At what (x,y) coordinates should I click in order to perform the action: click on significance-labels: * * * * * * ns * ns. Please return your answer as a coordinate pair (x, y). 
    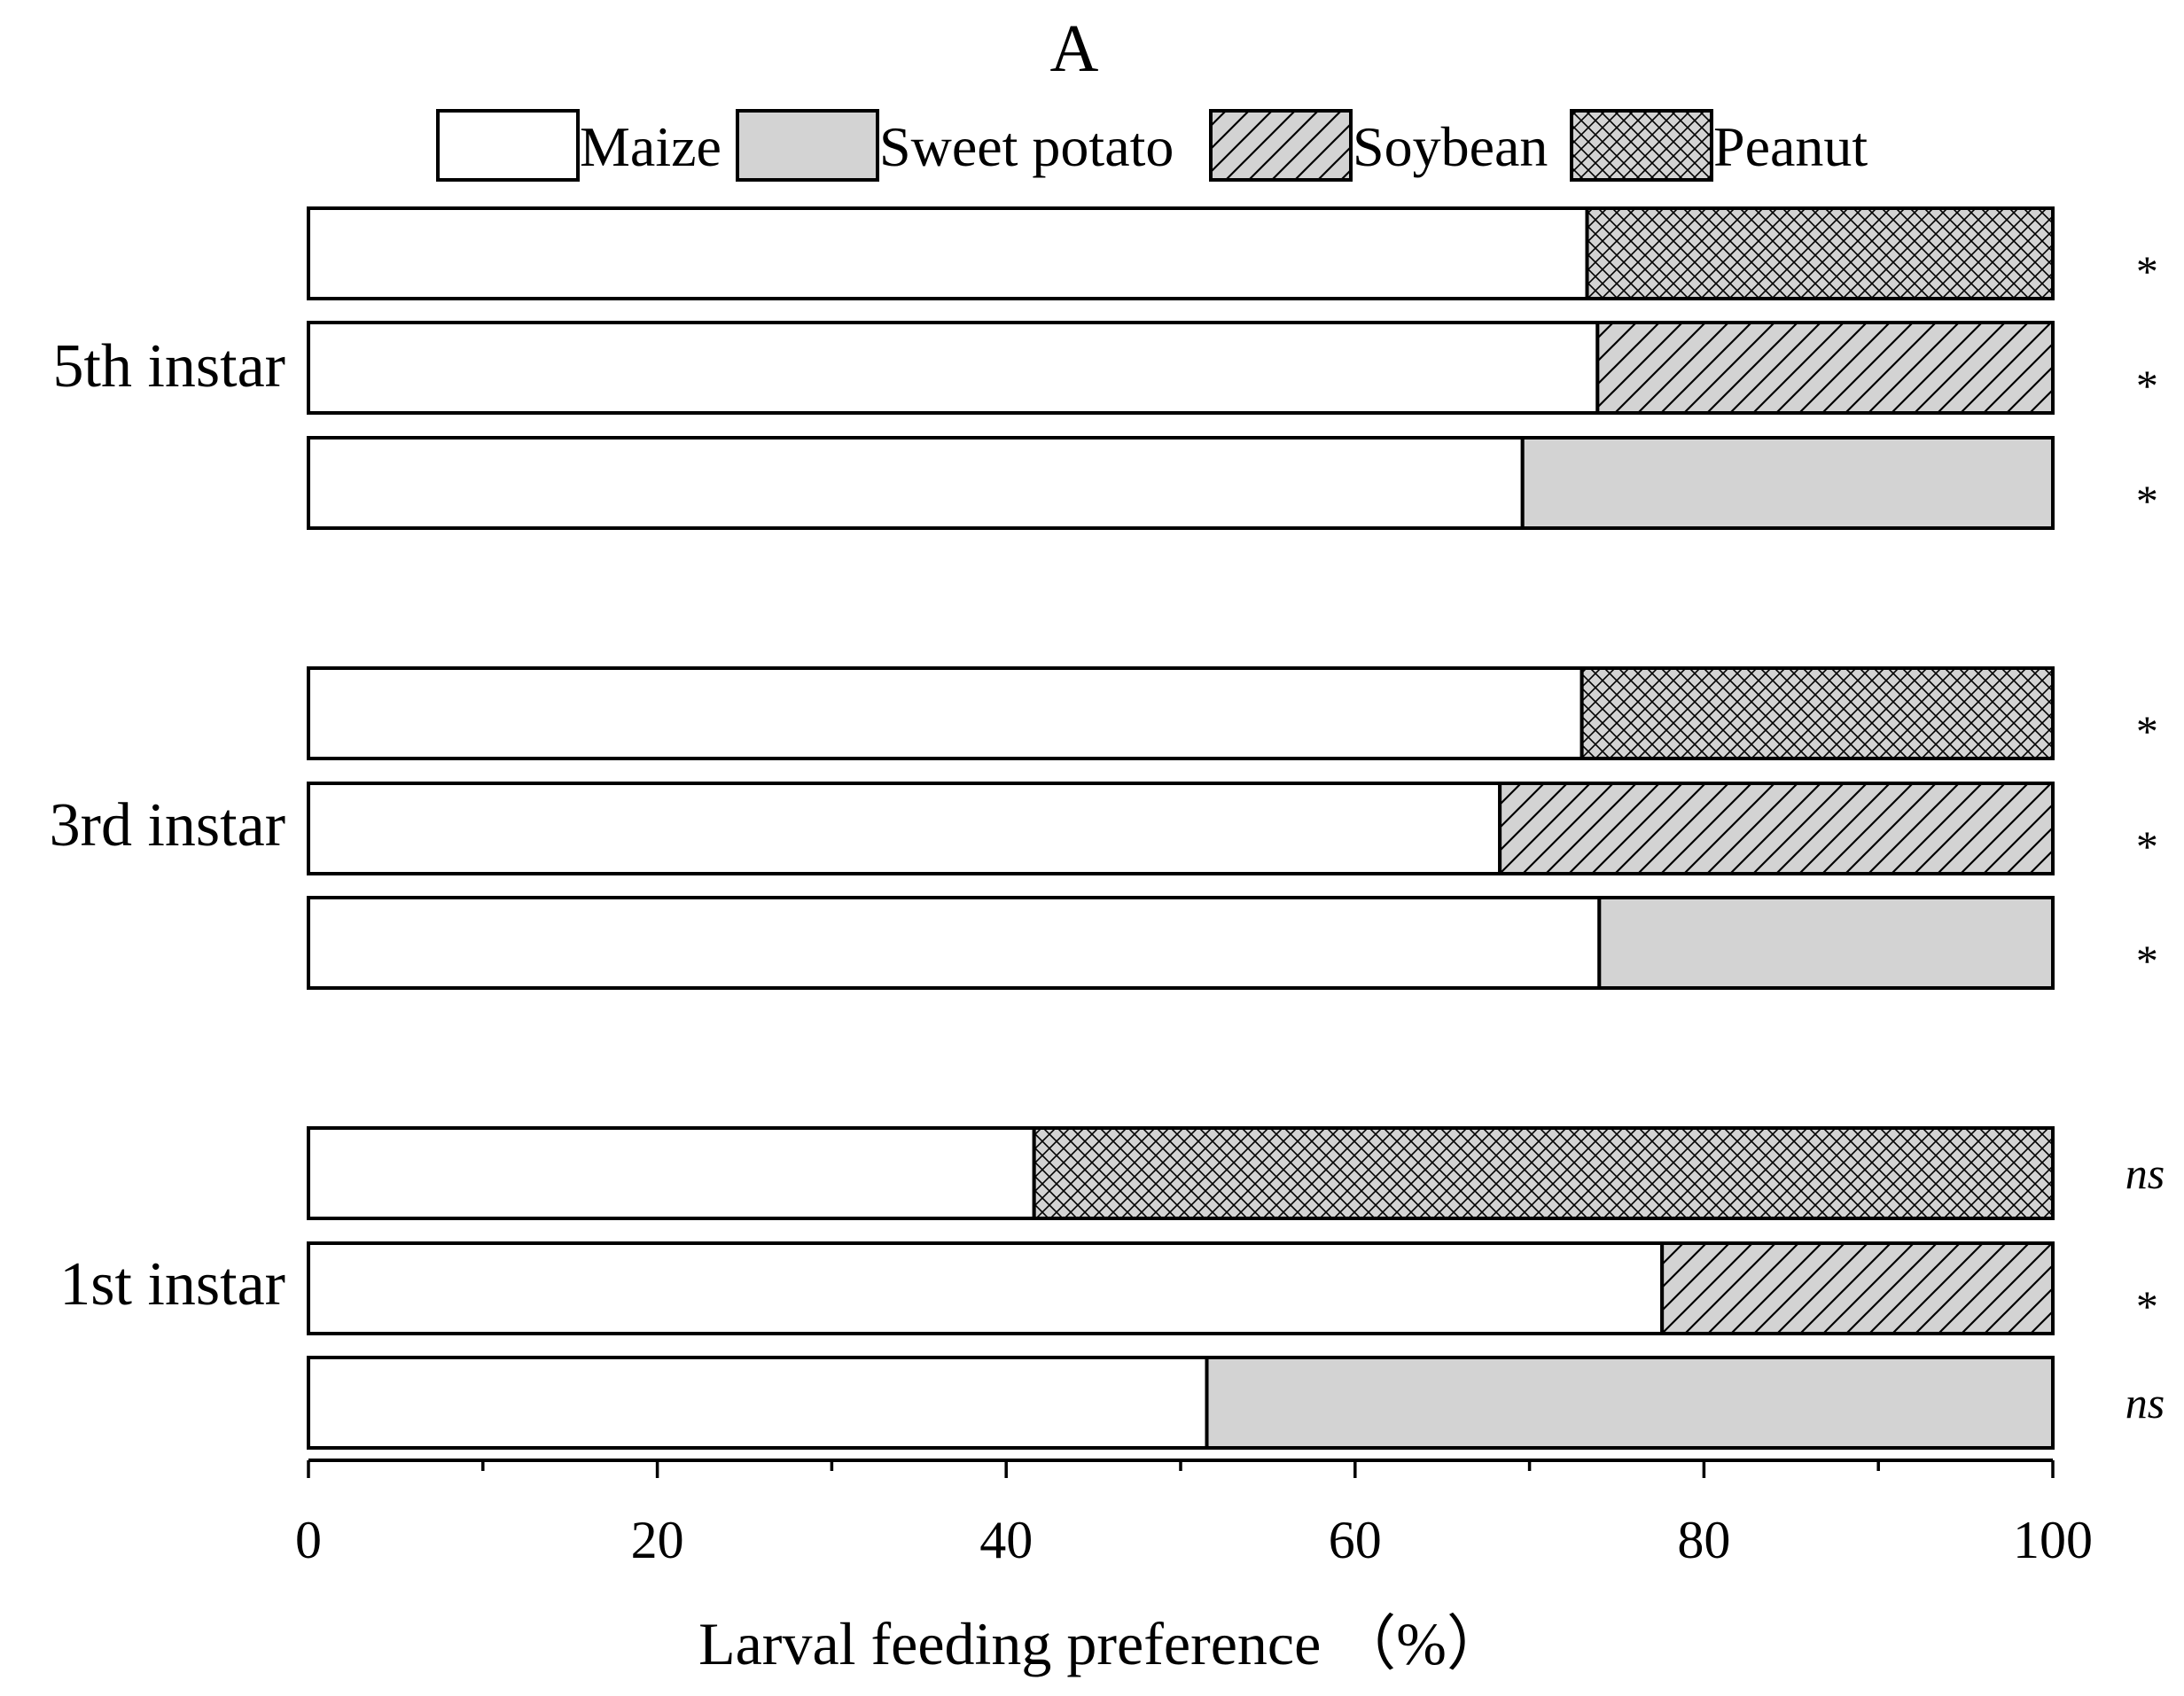
    Looking at the image, I should click on (2145, 837).